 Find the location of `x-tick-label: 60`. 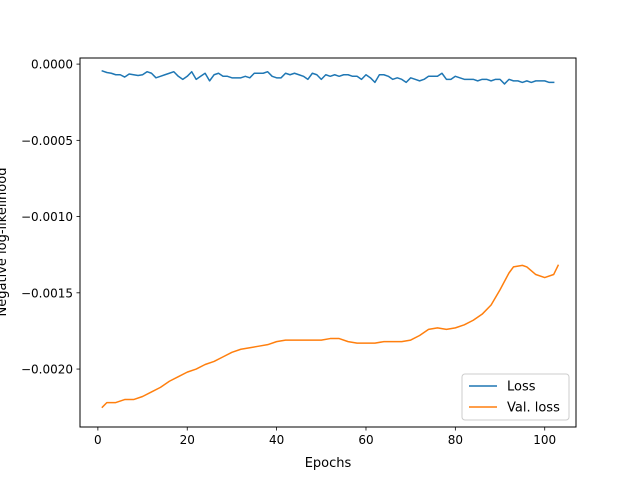

x-tick-label: 60 is located at coordinates (365, 440).